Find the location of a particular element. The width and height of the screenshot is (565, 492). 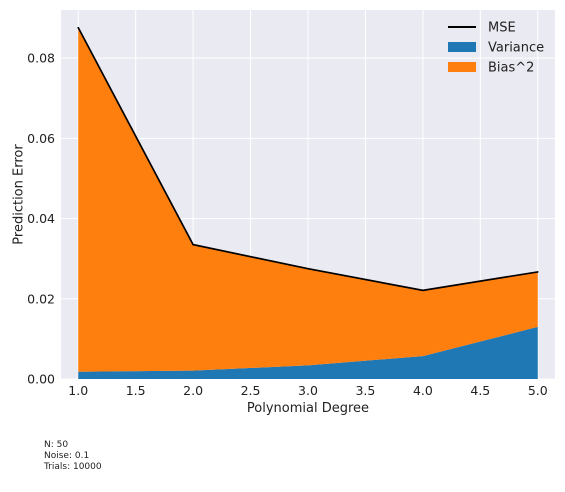

y-tick-label: 0.08 is located at coordinates (41, 58).